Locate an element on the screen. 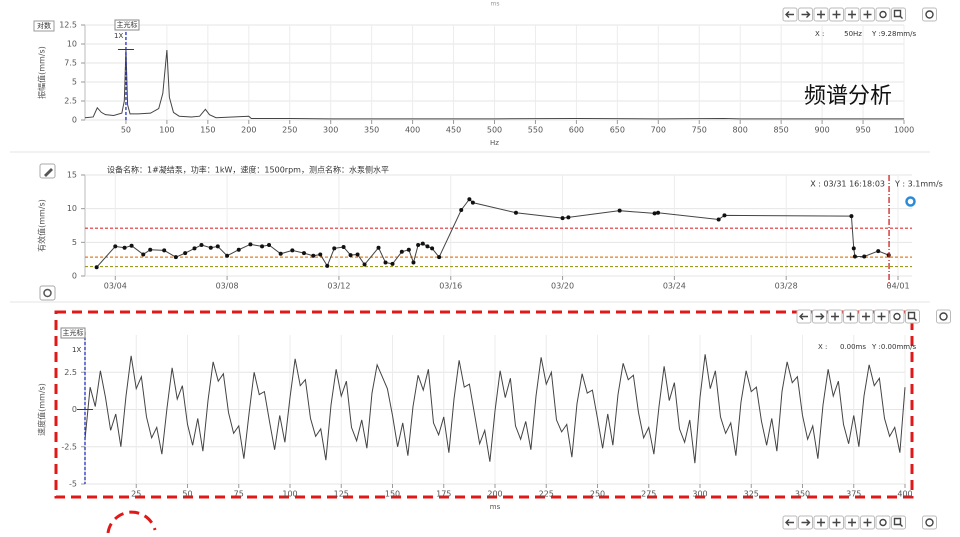  cursor-y-readout: Y :0.00mm/s is located at coordinates (893, 347).